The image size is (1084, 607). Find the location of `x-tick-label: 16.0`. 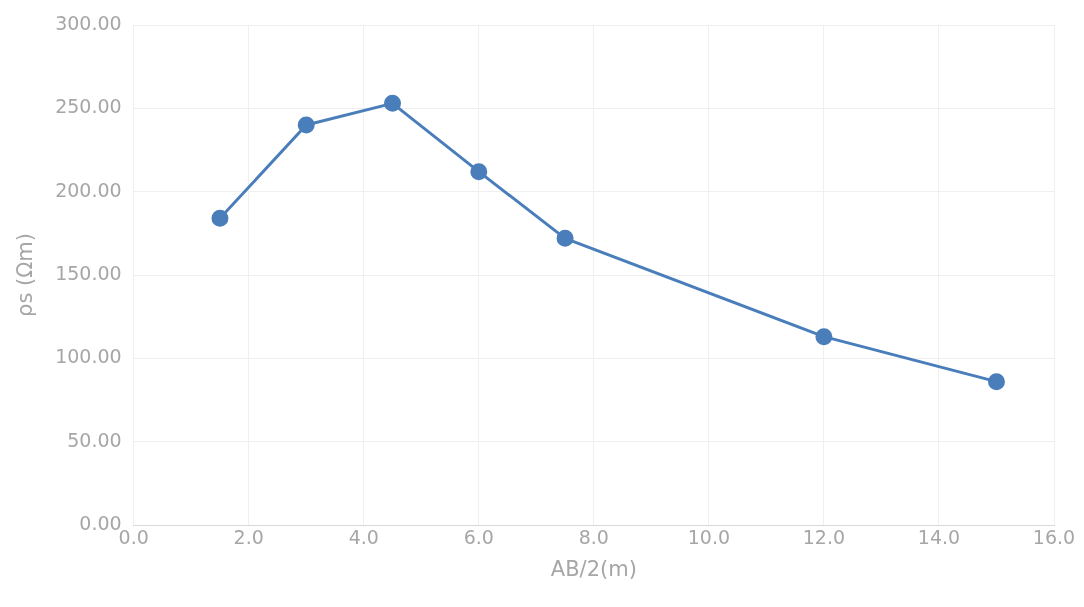

x-tick-label: 16.0 is located at coordinates (1054, 537).